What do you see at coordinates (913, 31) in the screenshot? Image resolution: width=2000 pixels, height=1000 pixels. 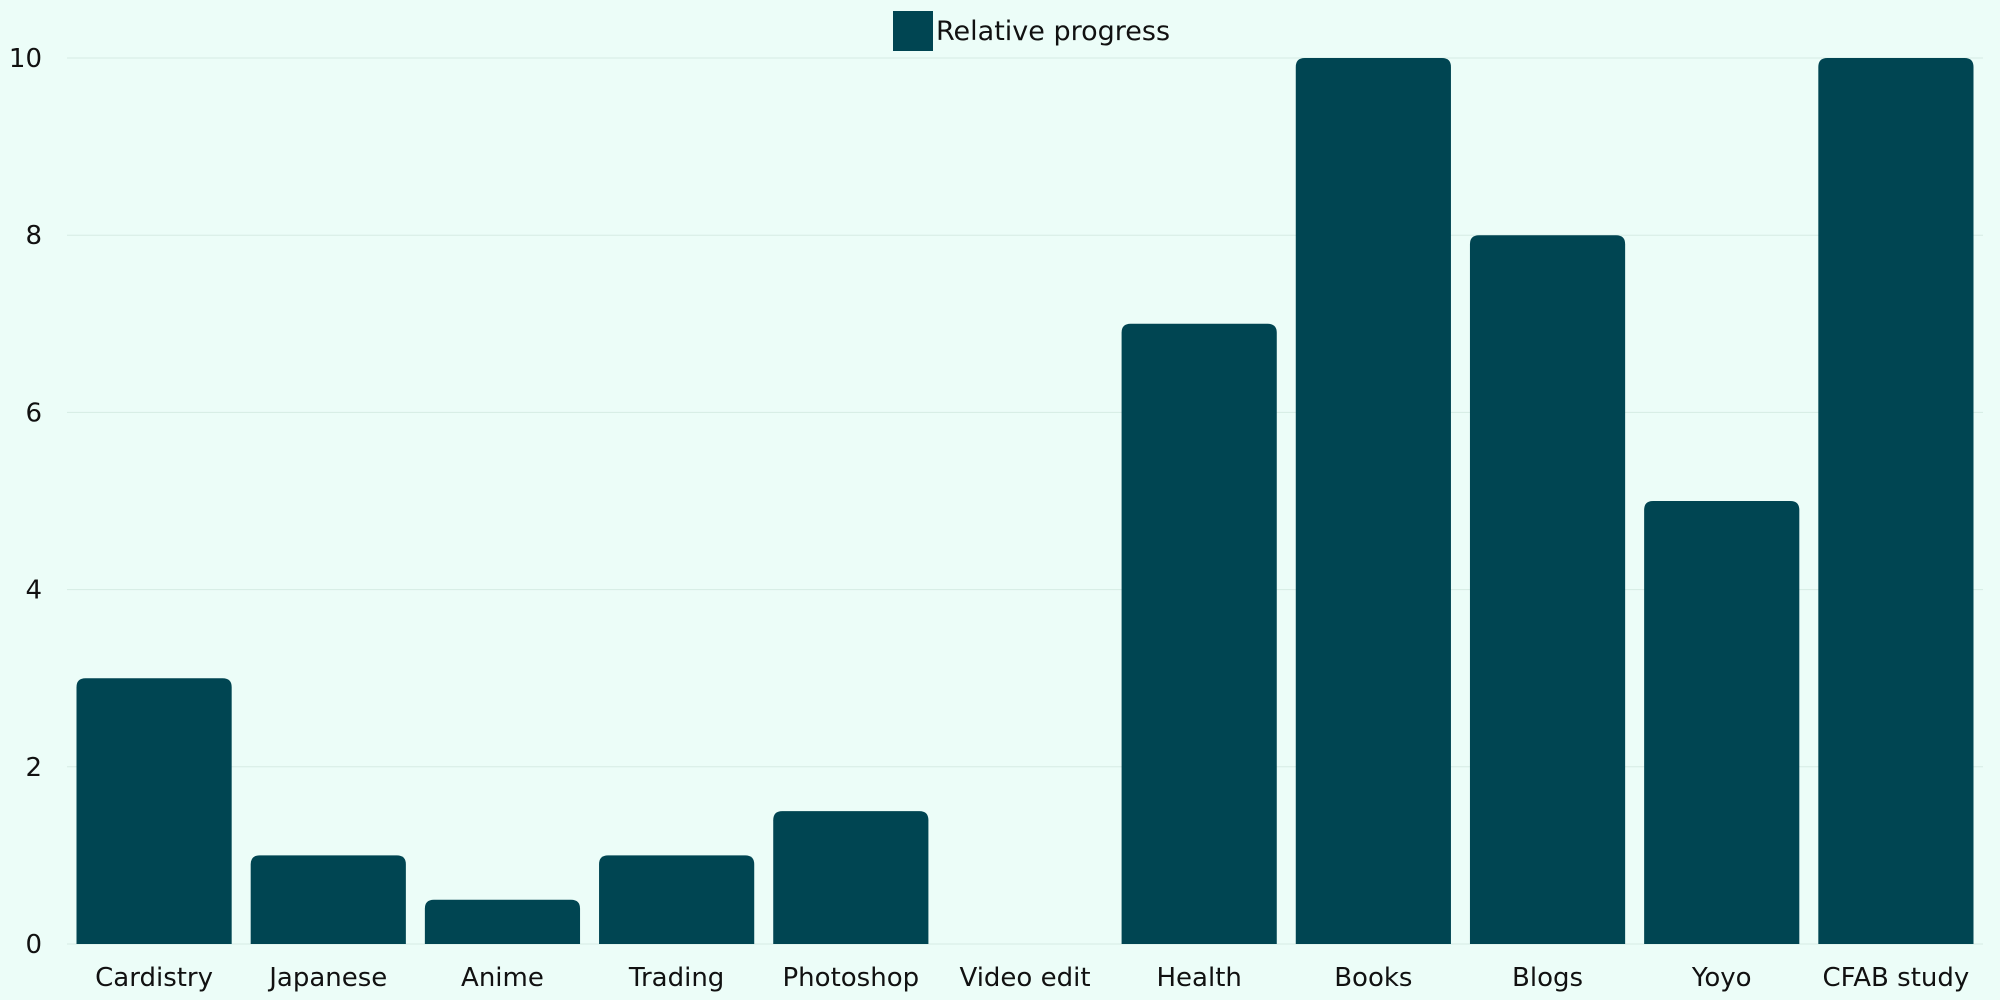 I see `legend-swatch` at bounding box center [913, 31].